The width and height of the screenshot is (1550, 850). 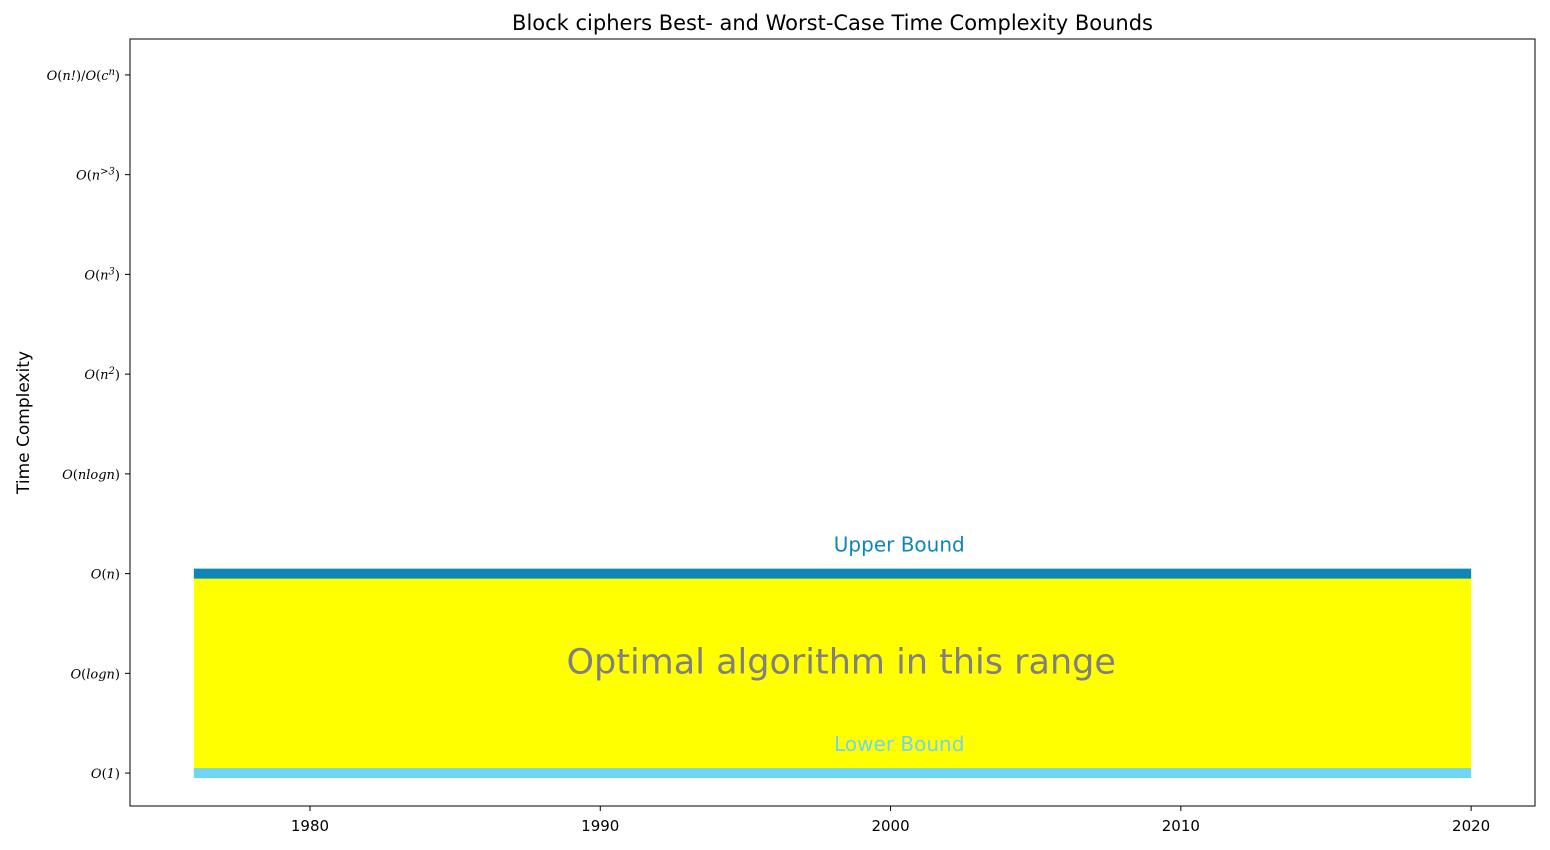 I want to click on x-tick-label: 2000, so click(x=890, y=826).